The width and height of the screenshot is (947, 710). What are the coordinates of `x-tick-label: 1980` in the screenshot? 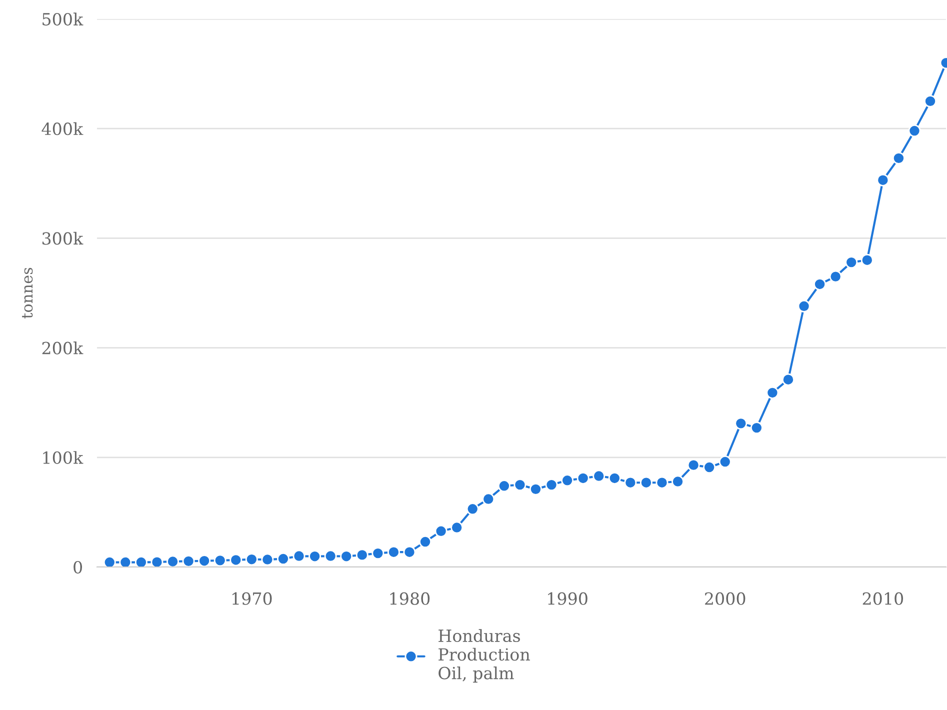 It's located at (410, 598).